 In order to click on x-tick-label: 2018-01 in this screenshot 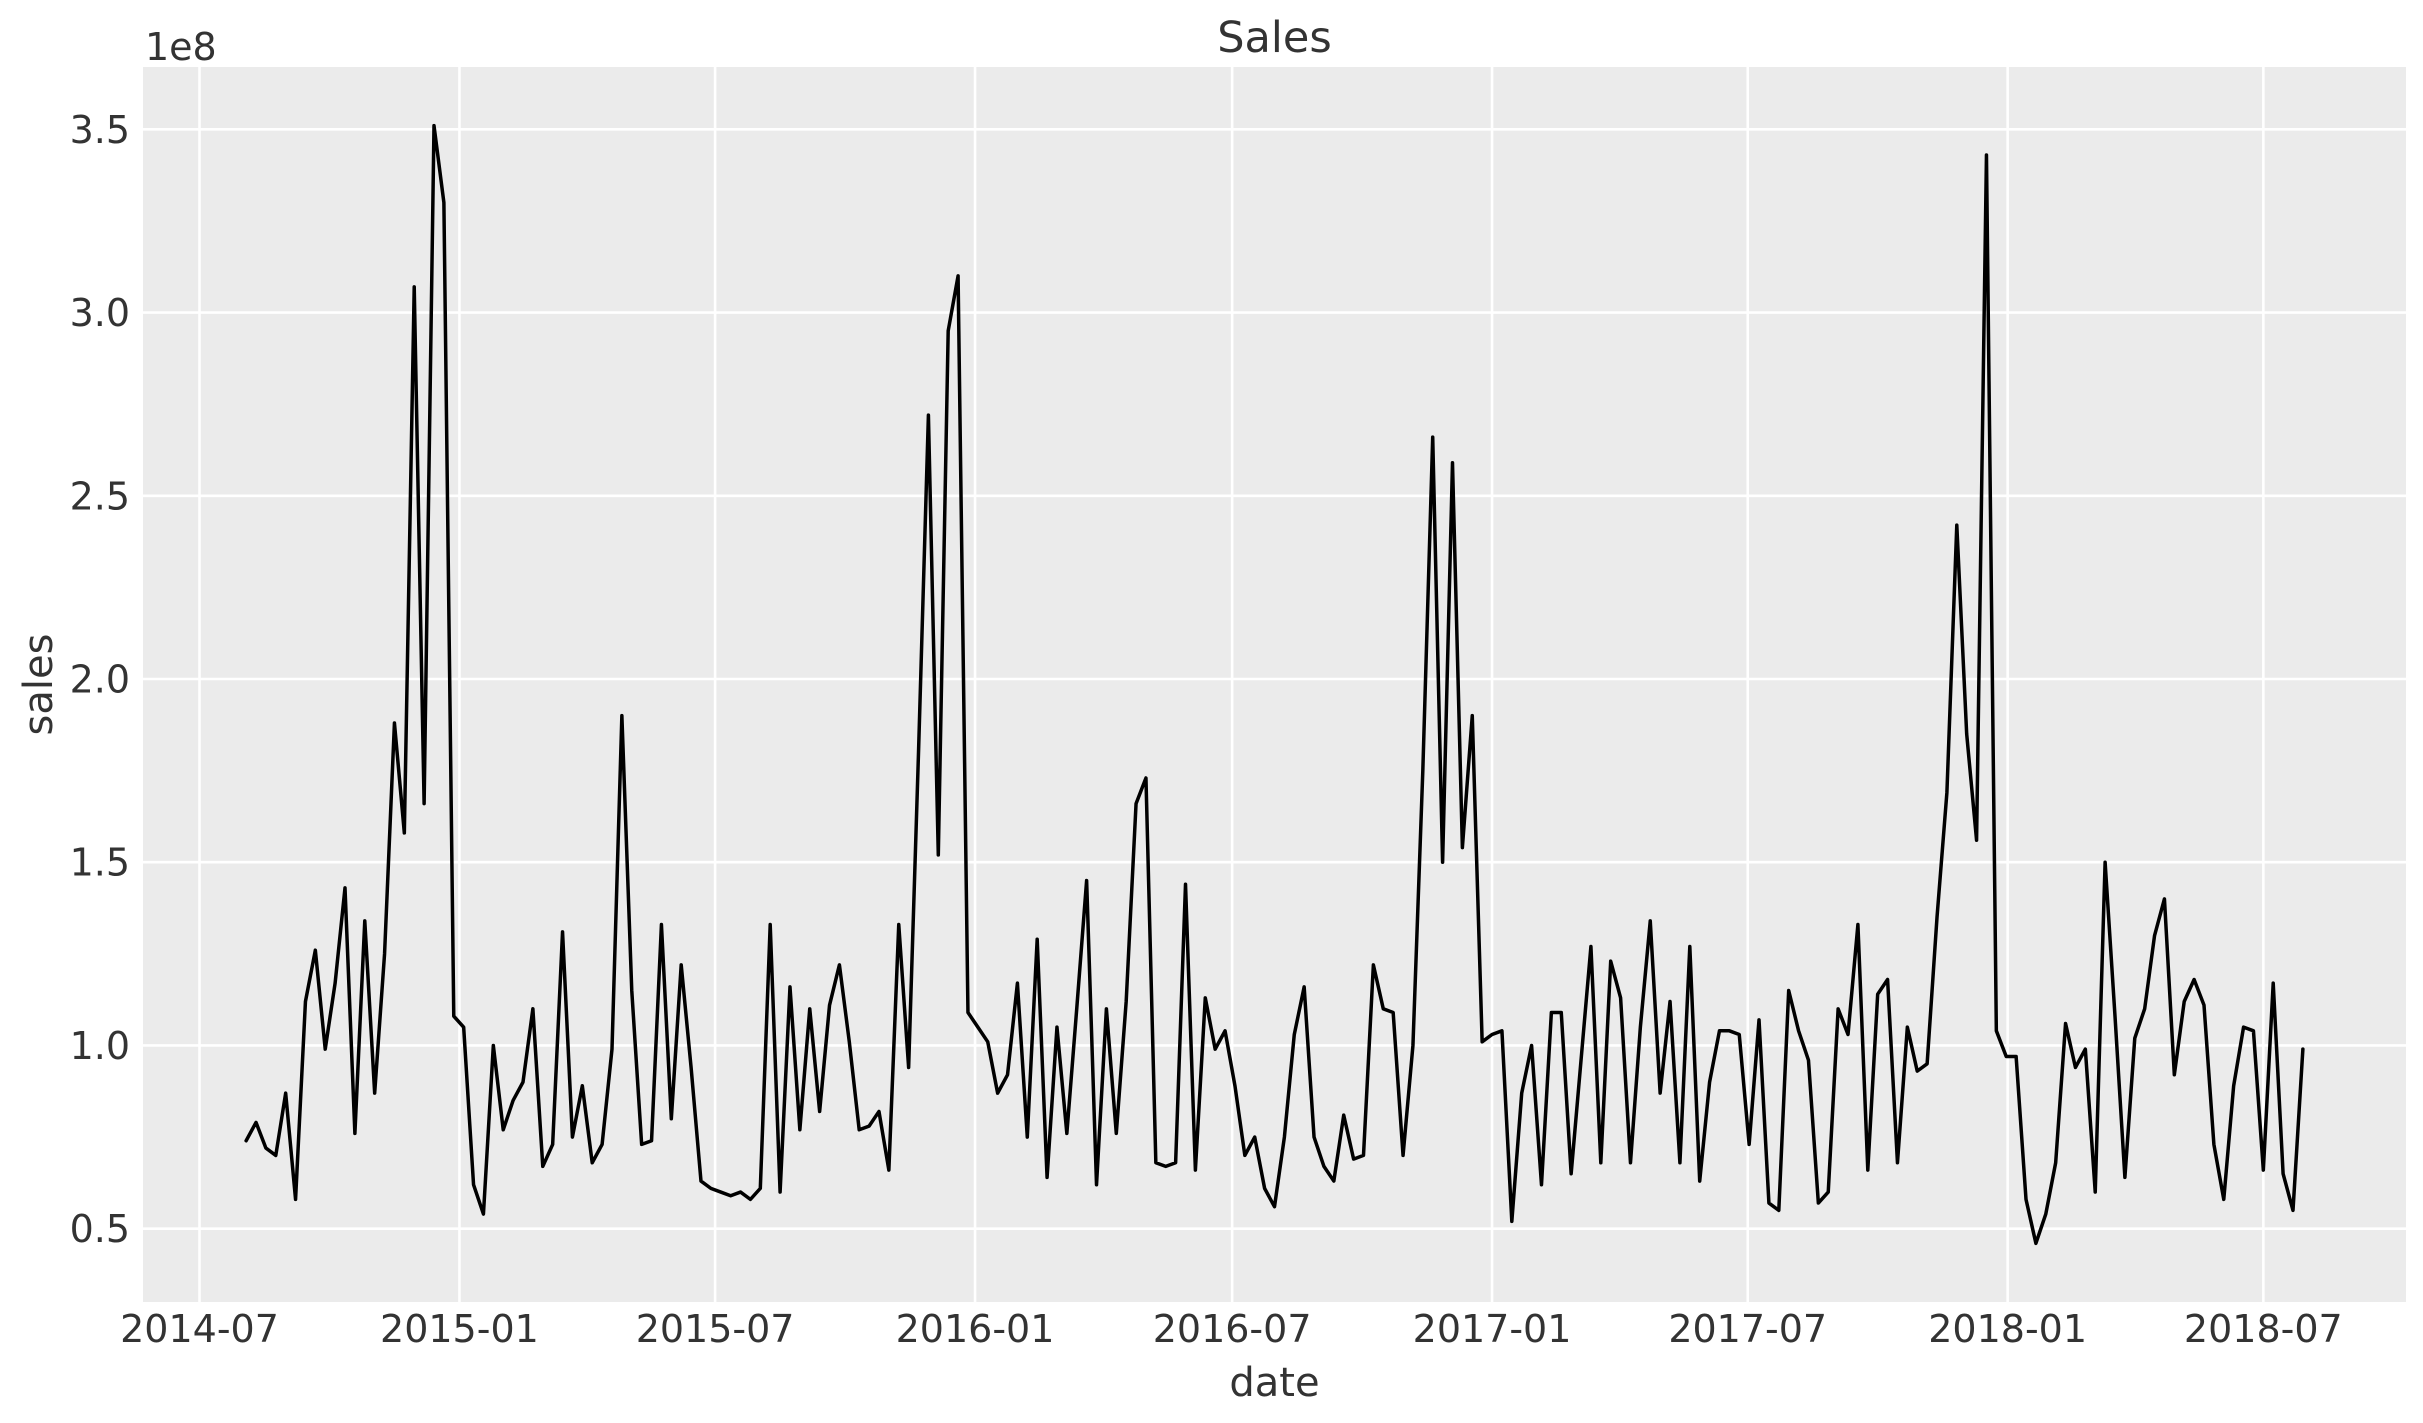, I will do `click(2007, 1329)`.